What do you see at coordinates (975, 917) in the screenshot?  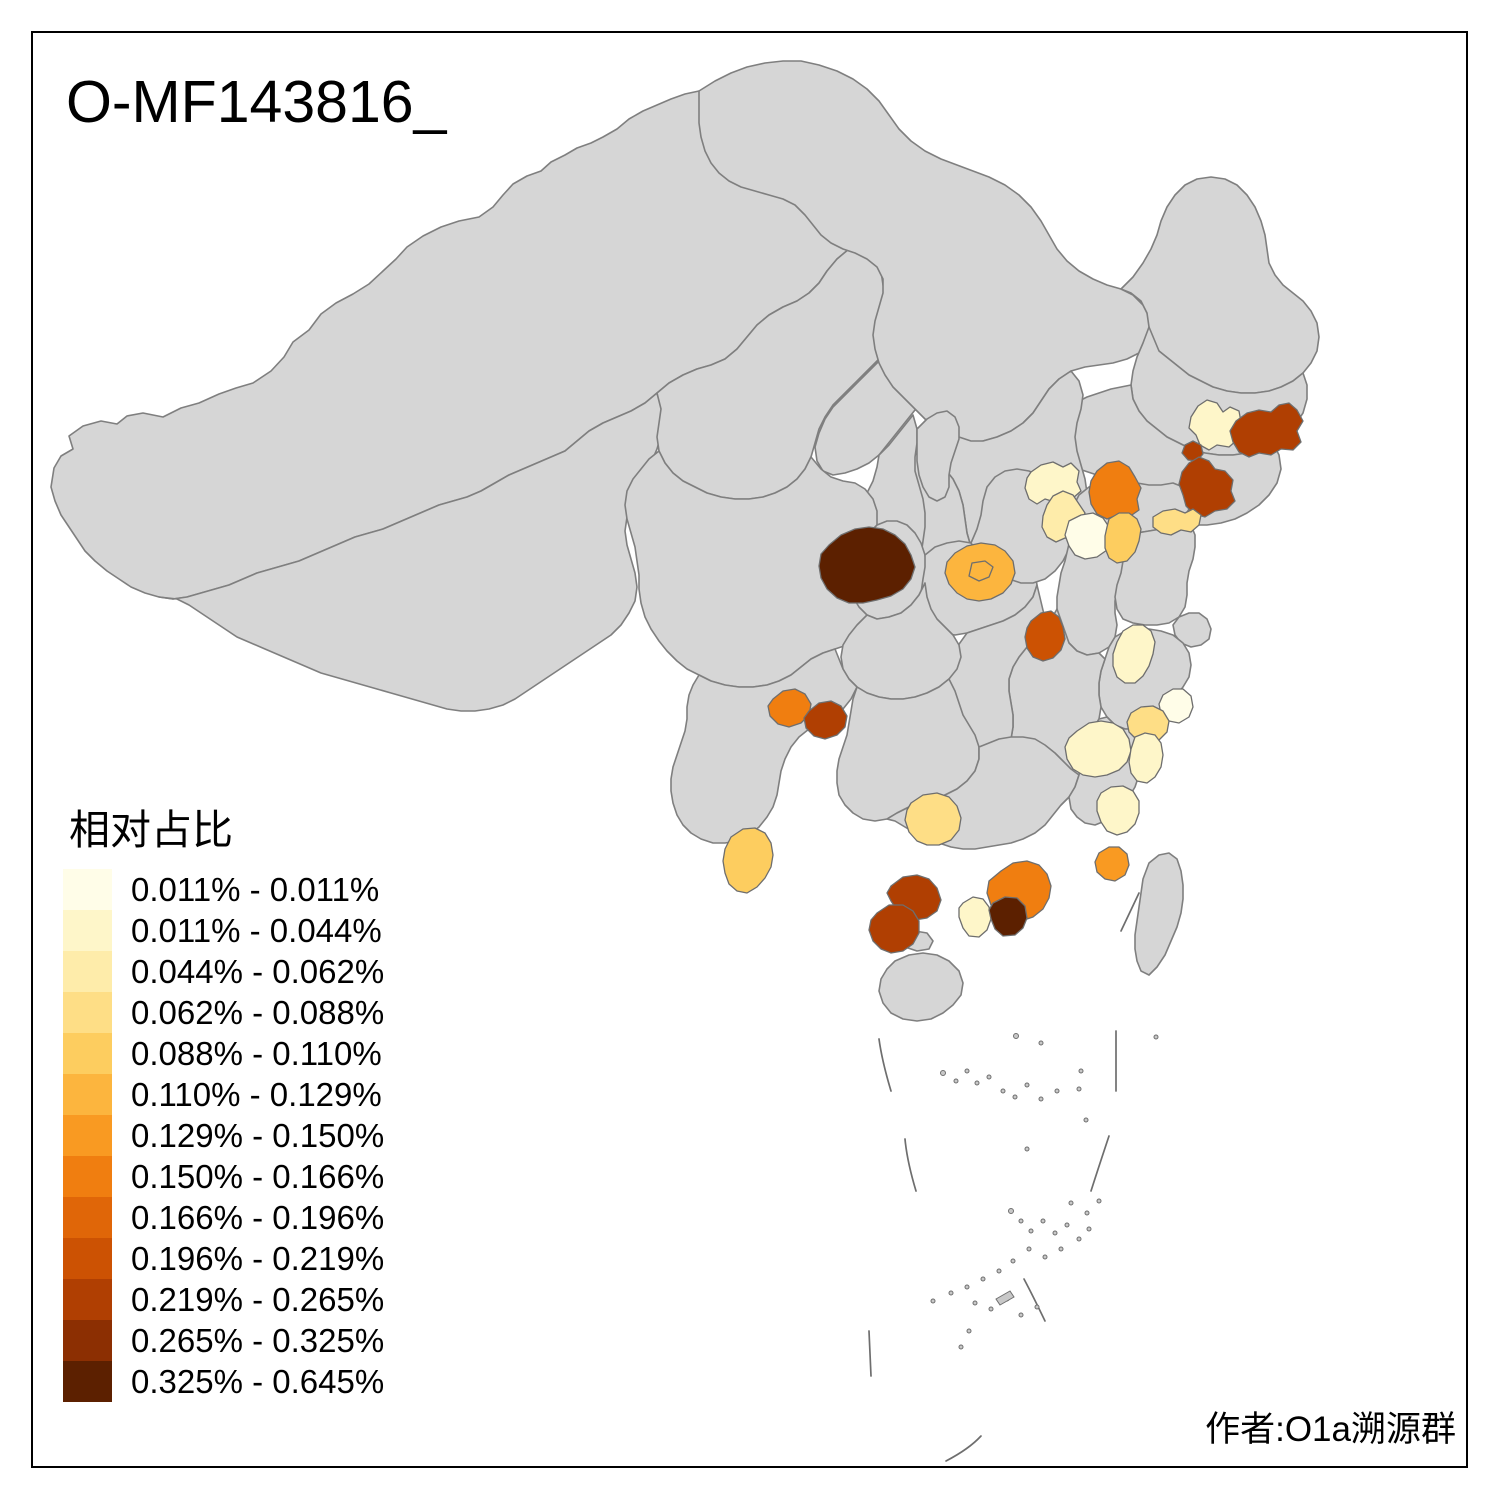 I see `prefecture-area-guangdong-pale` at bounding box center [975, 917].